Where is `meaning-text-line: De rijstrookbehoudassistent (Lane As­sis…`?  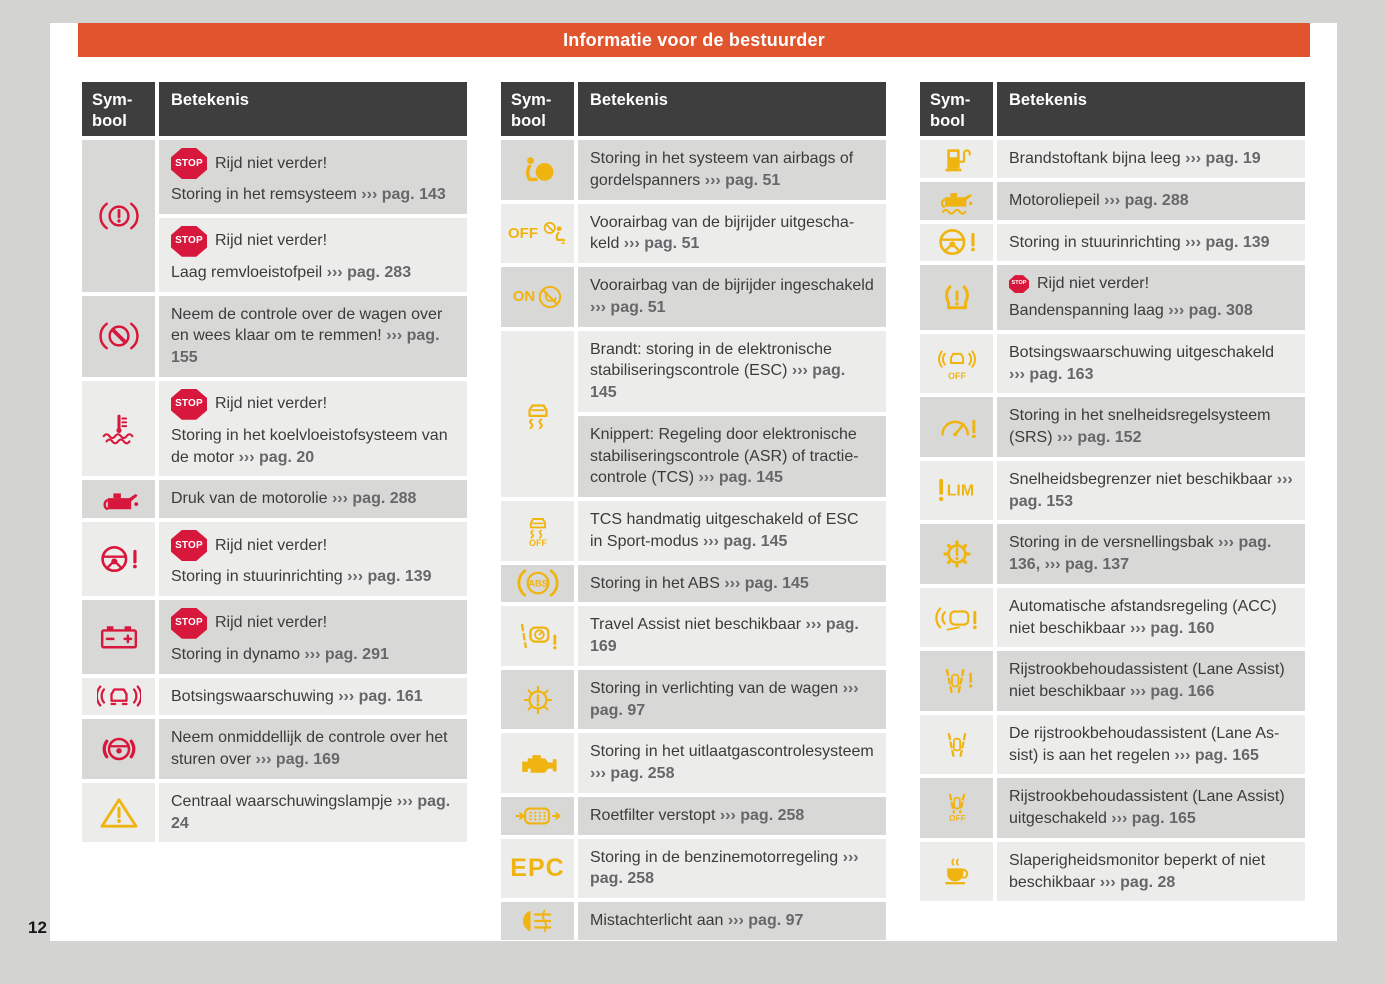 meaning-text-line: De rijstrookbehoudassistent (Lane As­sis… is located at coordinates (1151, 745).